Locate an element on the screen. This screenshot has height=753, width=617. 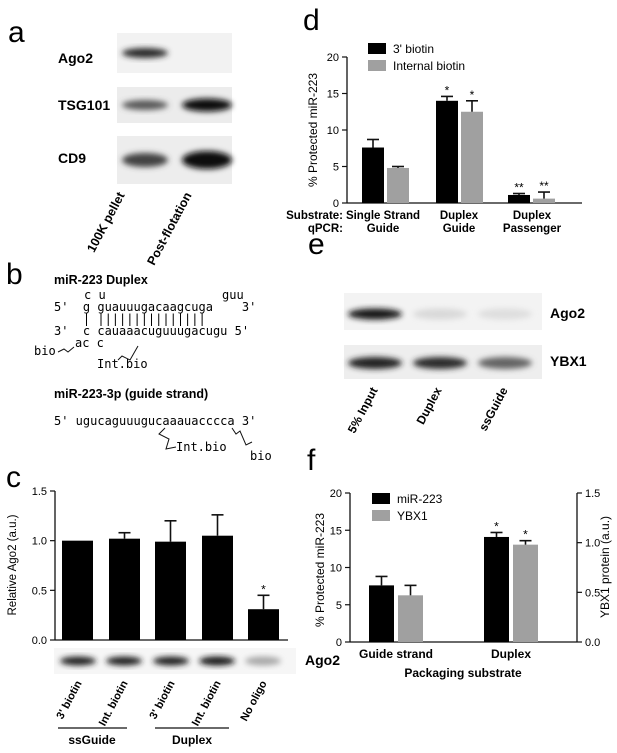
d-bar-1-2-sig: ** is located at coordinates (544, 186).